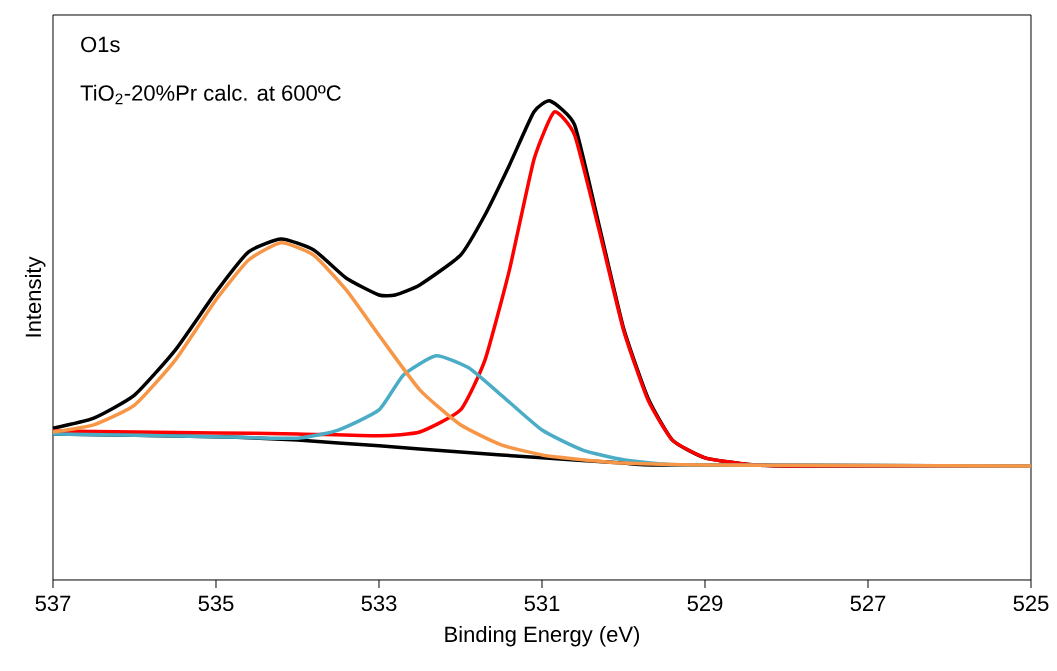 The height and width of the screenshot is (671, 1057). What do you see at coordinates (35, 296) in the screenshot?
I see `y-axis-title: Intensity` at bounding box center [35, 296].